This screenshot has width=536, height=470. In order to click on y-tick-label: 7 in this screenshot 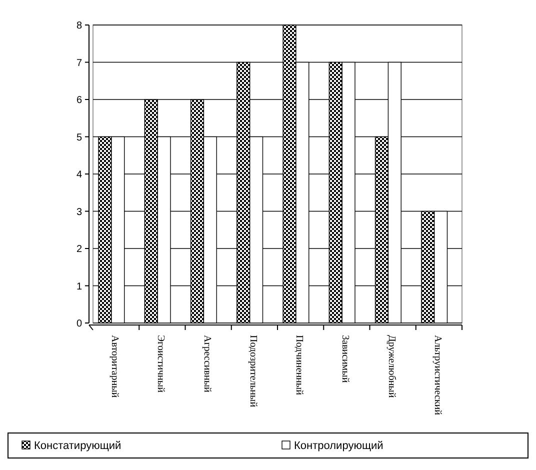, I will do `click(79, 63)`.